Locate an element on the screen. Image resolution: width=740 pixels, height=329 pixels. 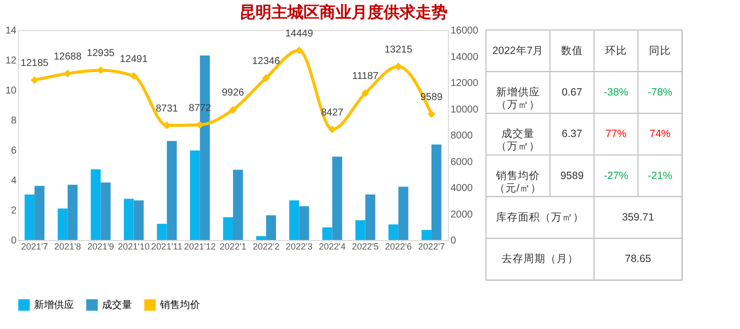
x-tick-label: 2021'11 is located at coordinates (166, 247).